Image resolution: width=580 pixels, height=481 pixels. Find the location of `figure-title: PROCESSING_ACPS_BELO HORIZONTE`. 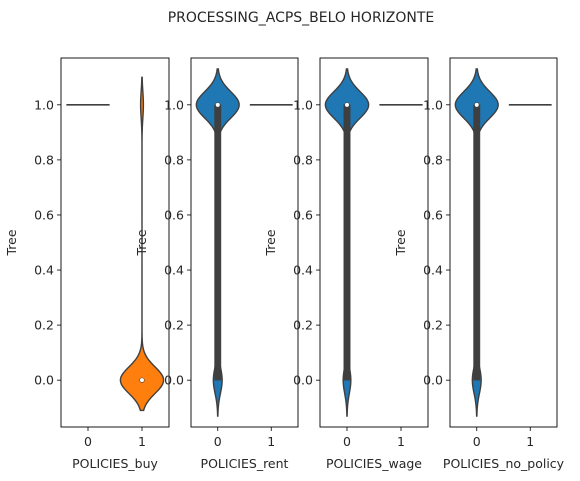

figure-title: PROCESSING_ACPS_BELO HORIZONTE is located at coordinates (301, 18).